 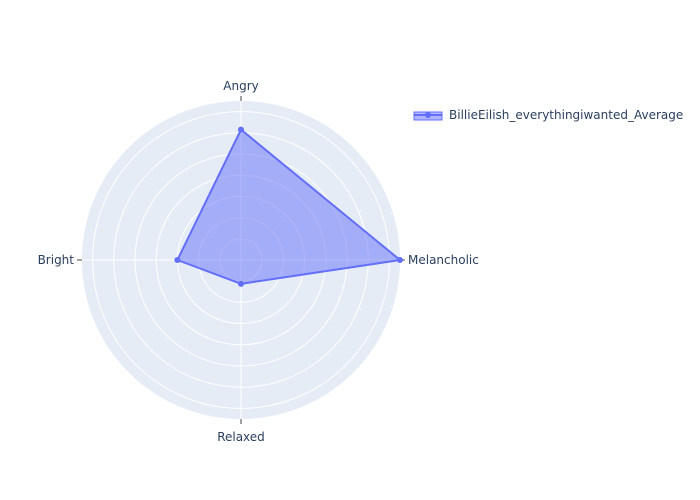 I want to click on axis-label: Angry, so click(x=240, y=86).